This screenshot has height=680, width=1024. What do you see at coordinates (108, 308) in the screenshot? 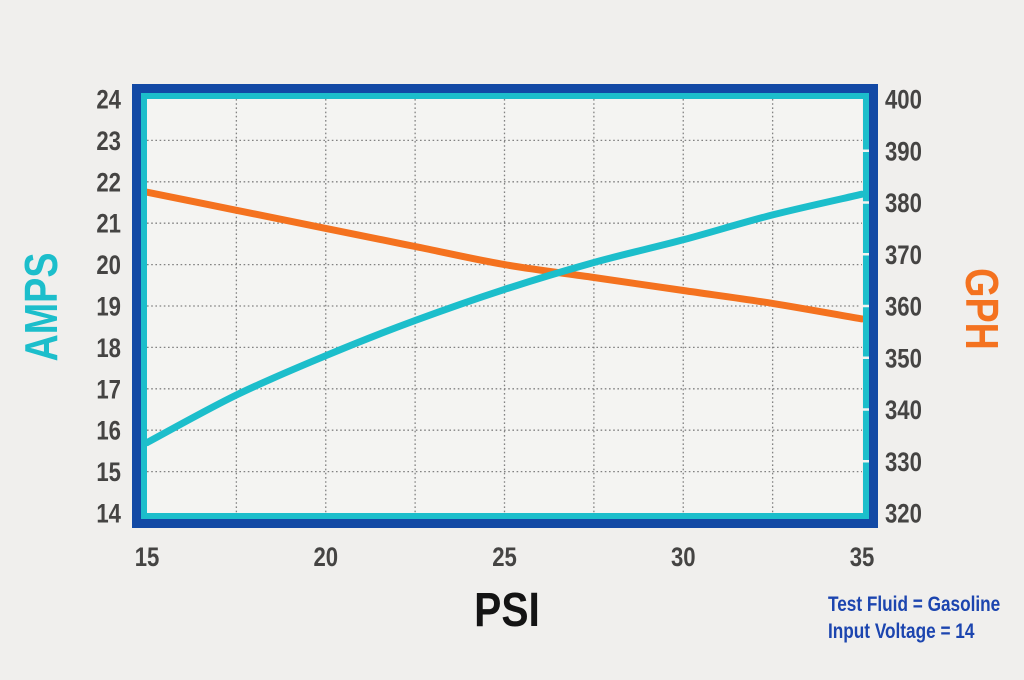
I see `left-axis-label-19: 19` at bounding box center [108, 308].